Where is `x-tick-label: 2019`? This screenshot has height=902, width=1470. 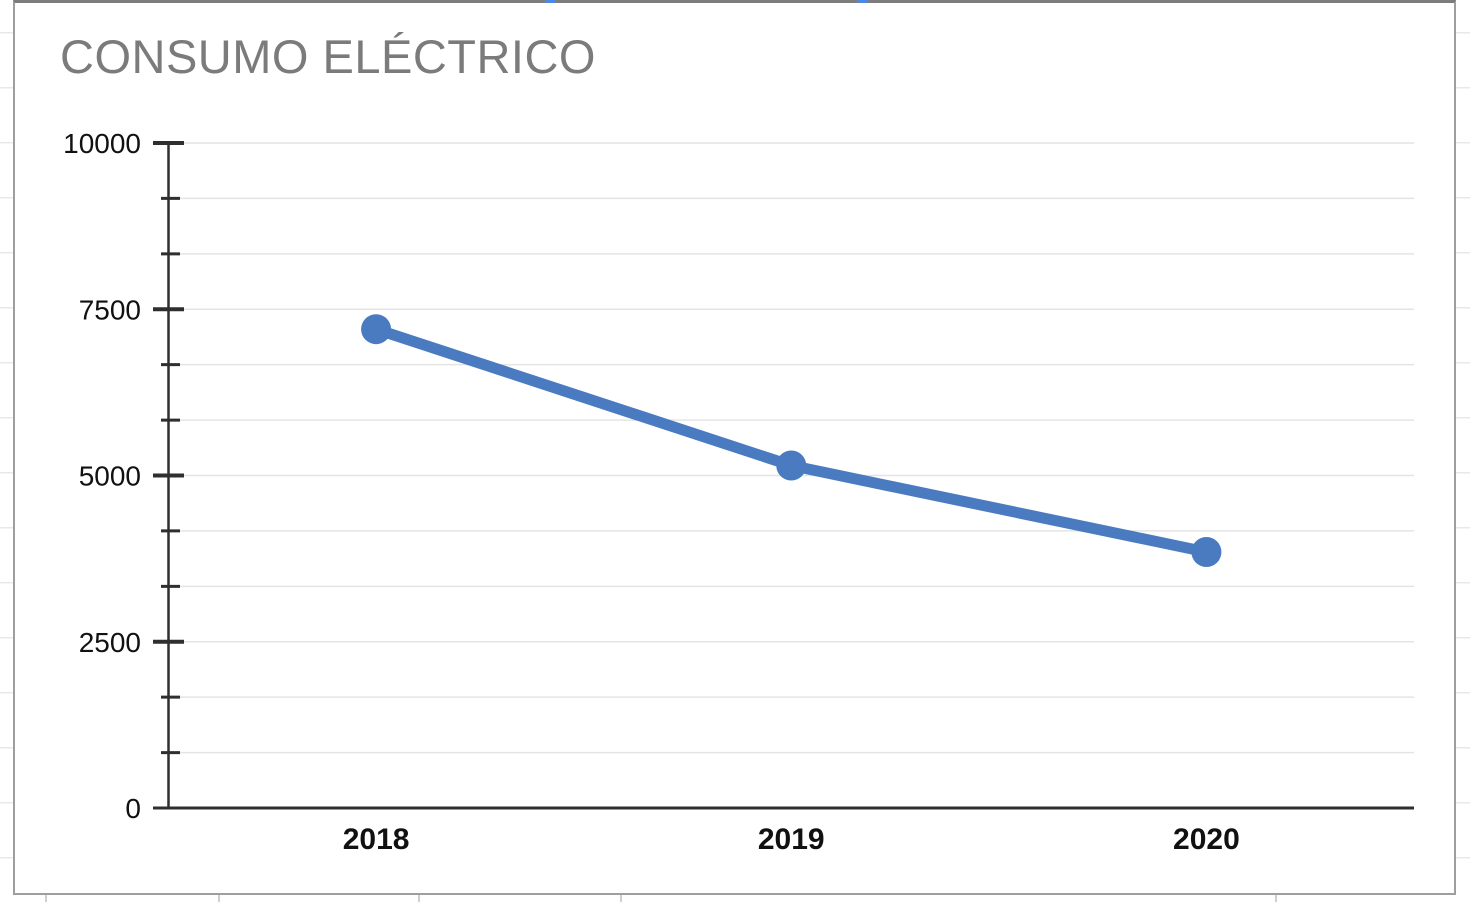
x-tick-label: 2019 is located at coordinates (791, 839).